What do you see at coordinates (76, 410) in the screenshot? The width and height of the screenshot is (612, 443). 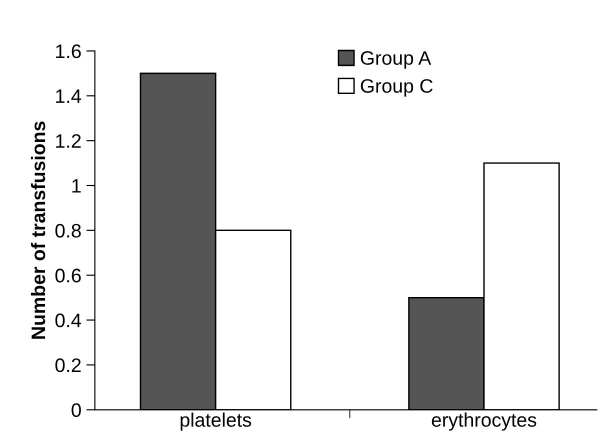 I see `y-tick-label: 0` at bounding box center [76, 410].